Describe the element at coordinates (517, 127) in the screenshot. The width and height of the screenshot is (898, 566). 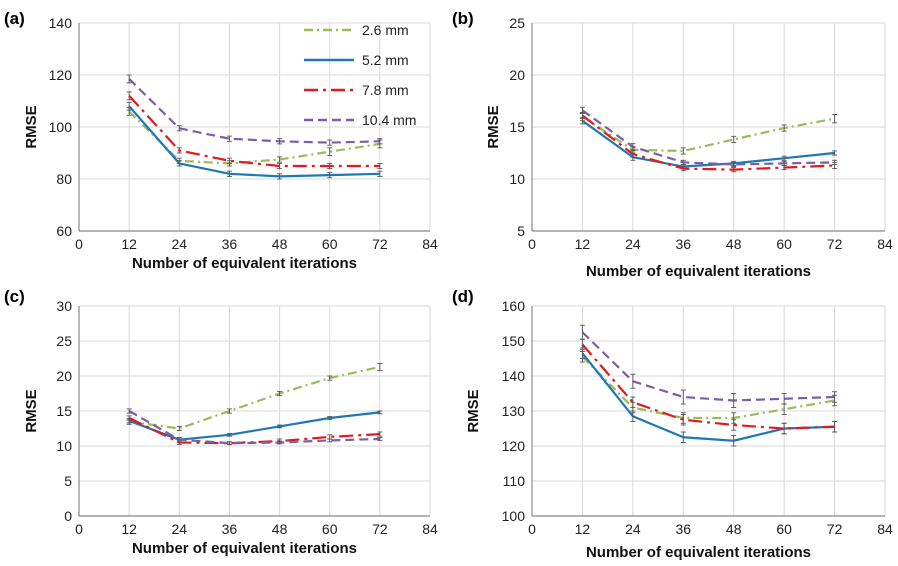
I see `y-tick-label: 15` at that location.